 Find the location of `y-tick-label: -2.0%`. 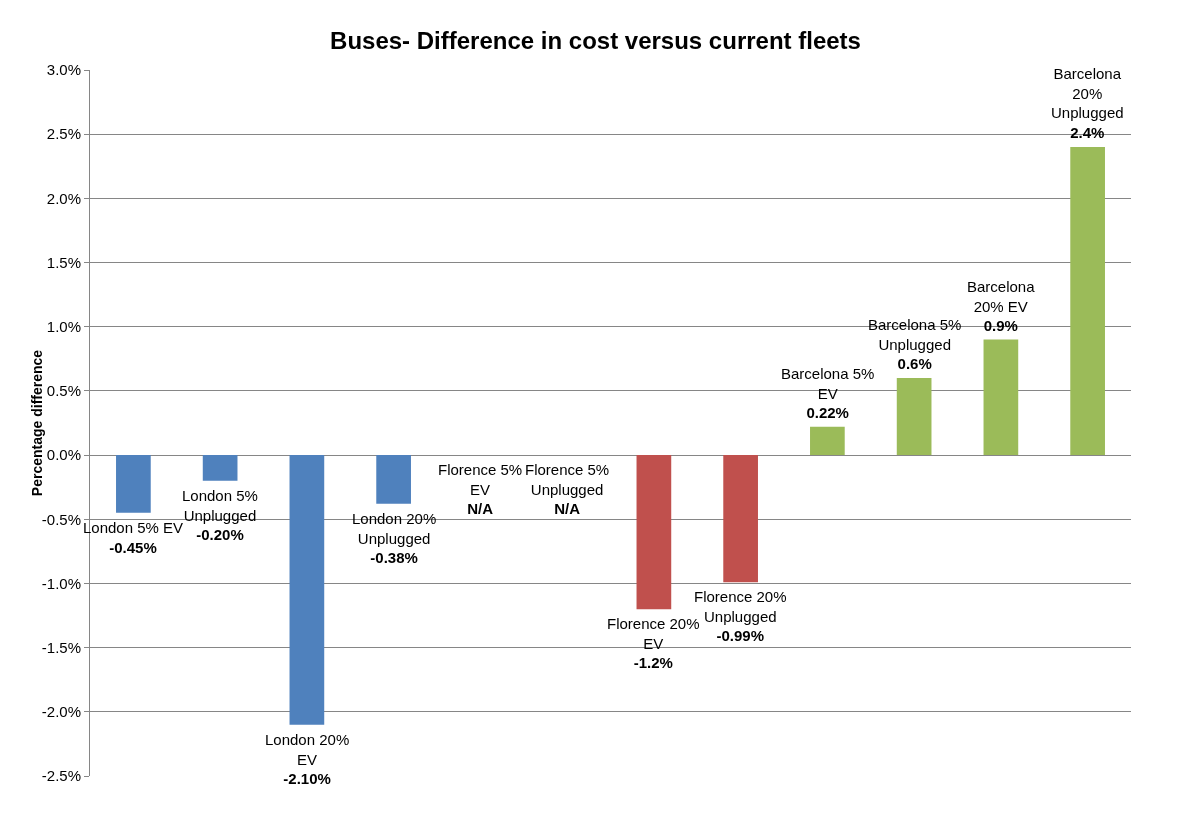

y-tick-label: -2.0% is located at coordinates (61, 712).